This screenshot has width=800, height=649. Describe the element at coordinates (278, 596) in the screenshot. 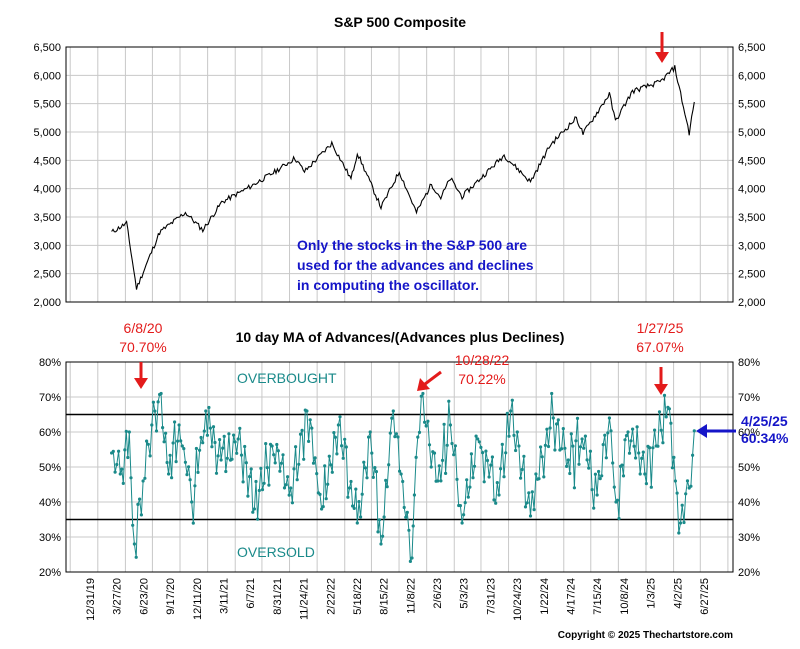

I see `x-tick-label: 8/31/21` at that location.